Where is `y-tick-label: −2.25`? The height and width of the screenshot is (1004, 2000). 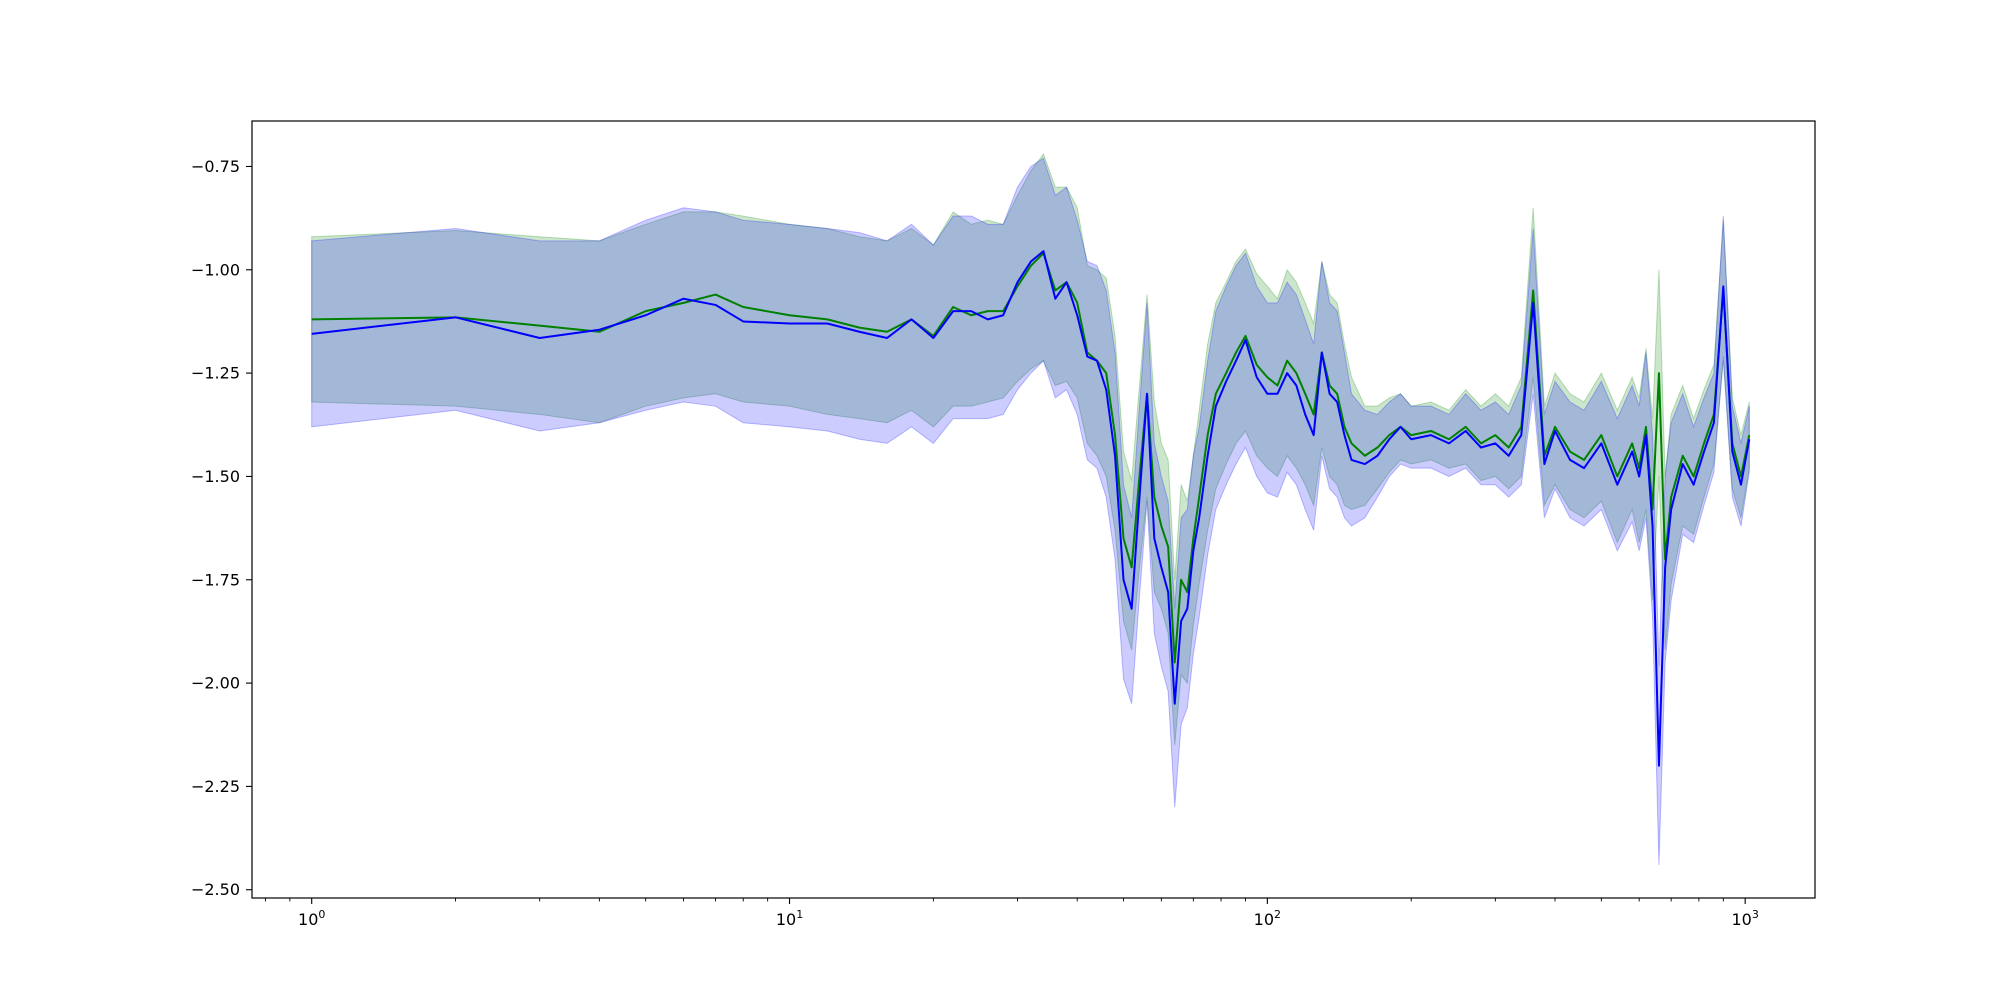 y-tick-label: −2.25 is located at coordinates (215, 786).